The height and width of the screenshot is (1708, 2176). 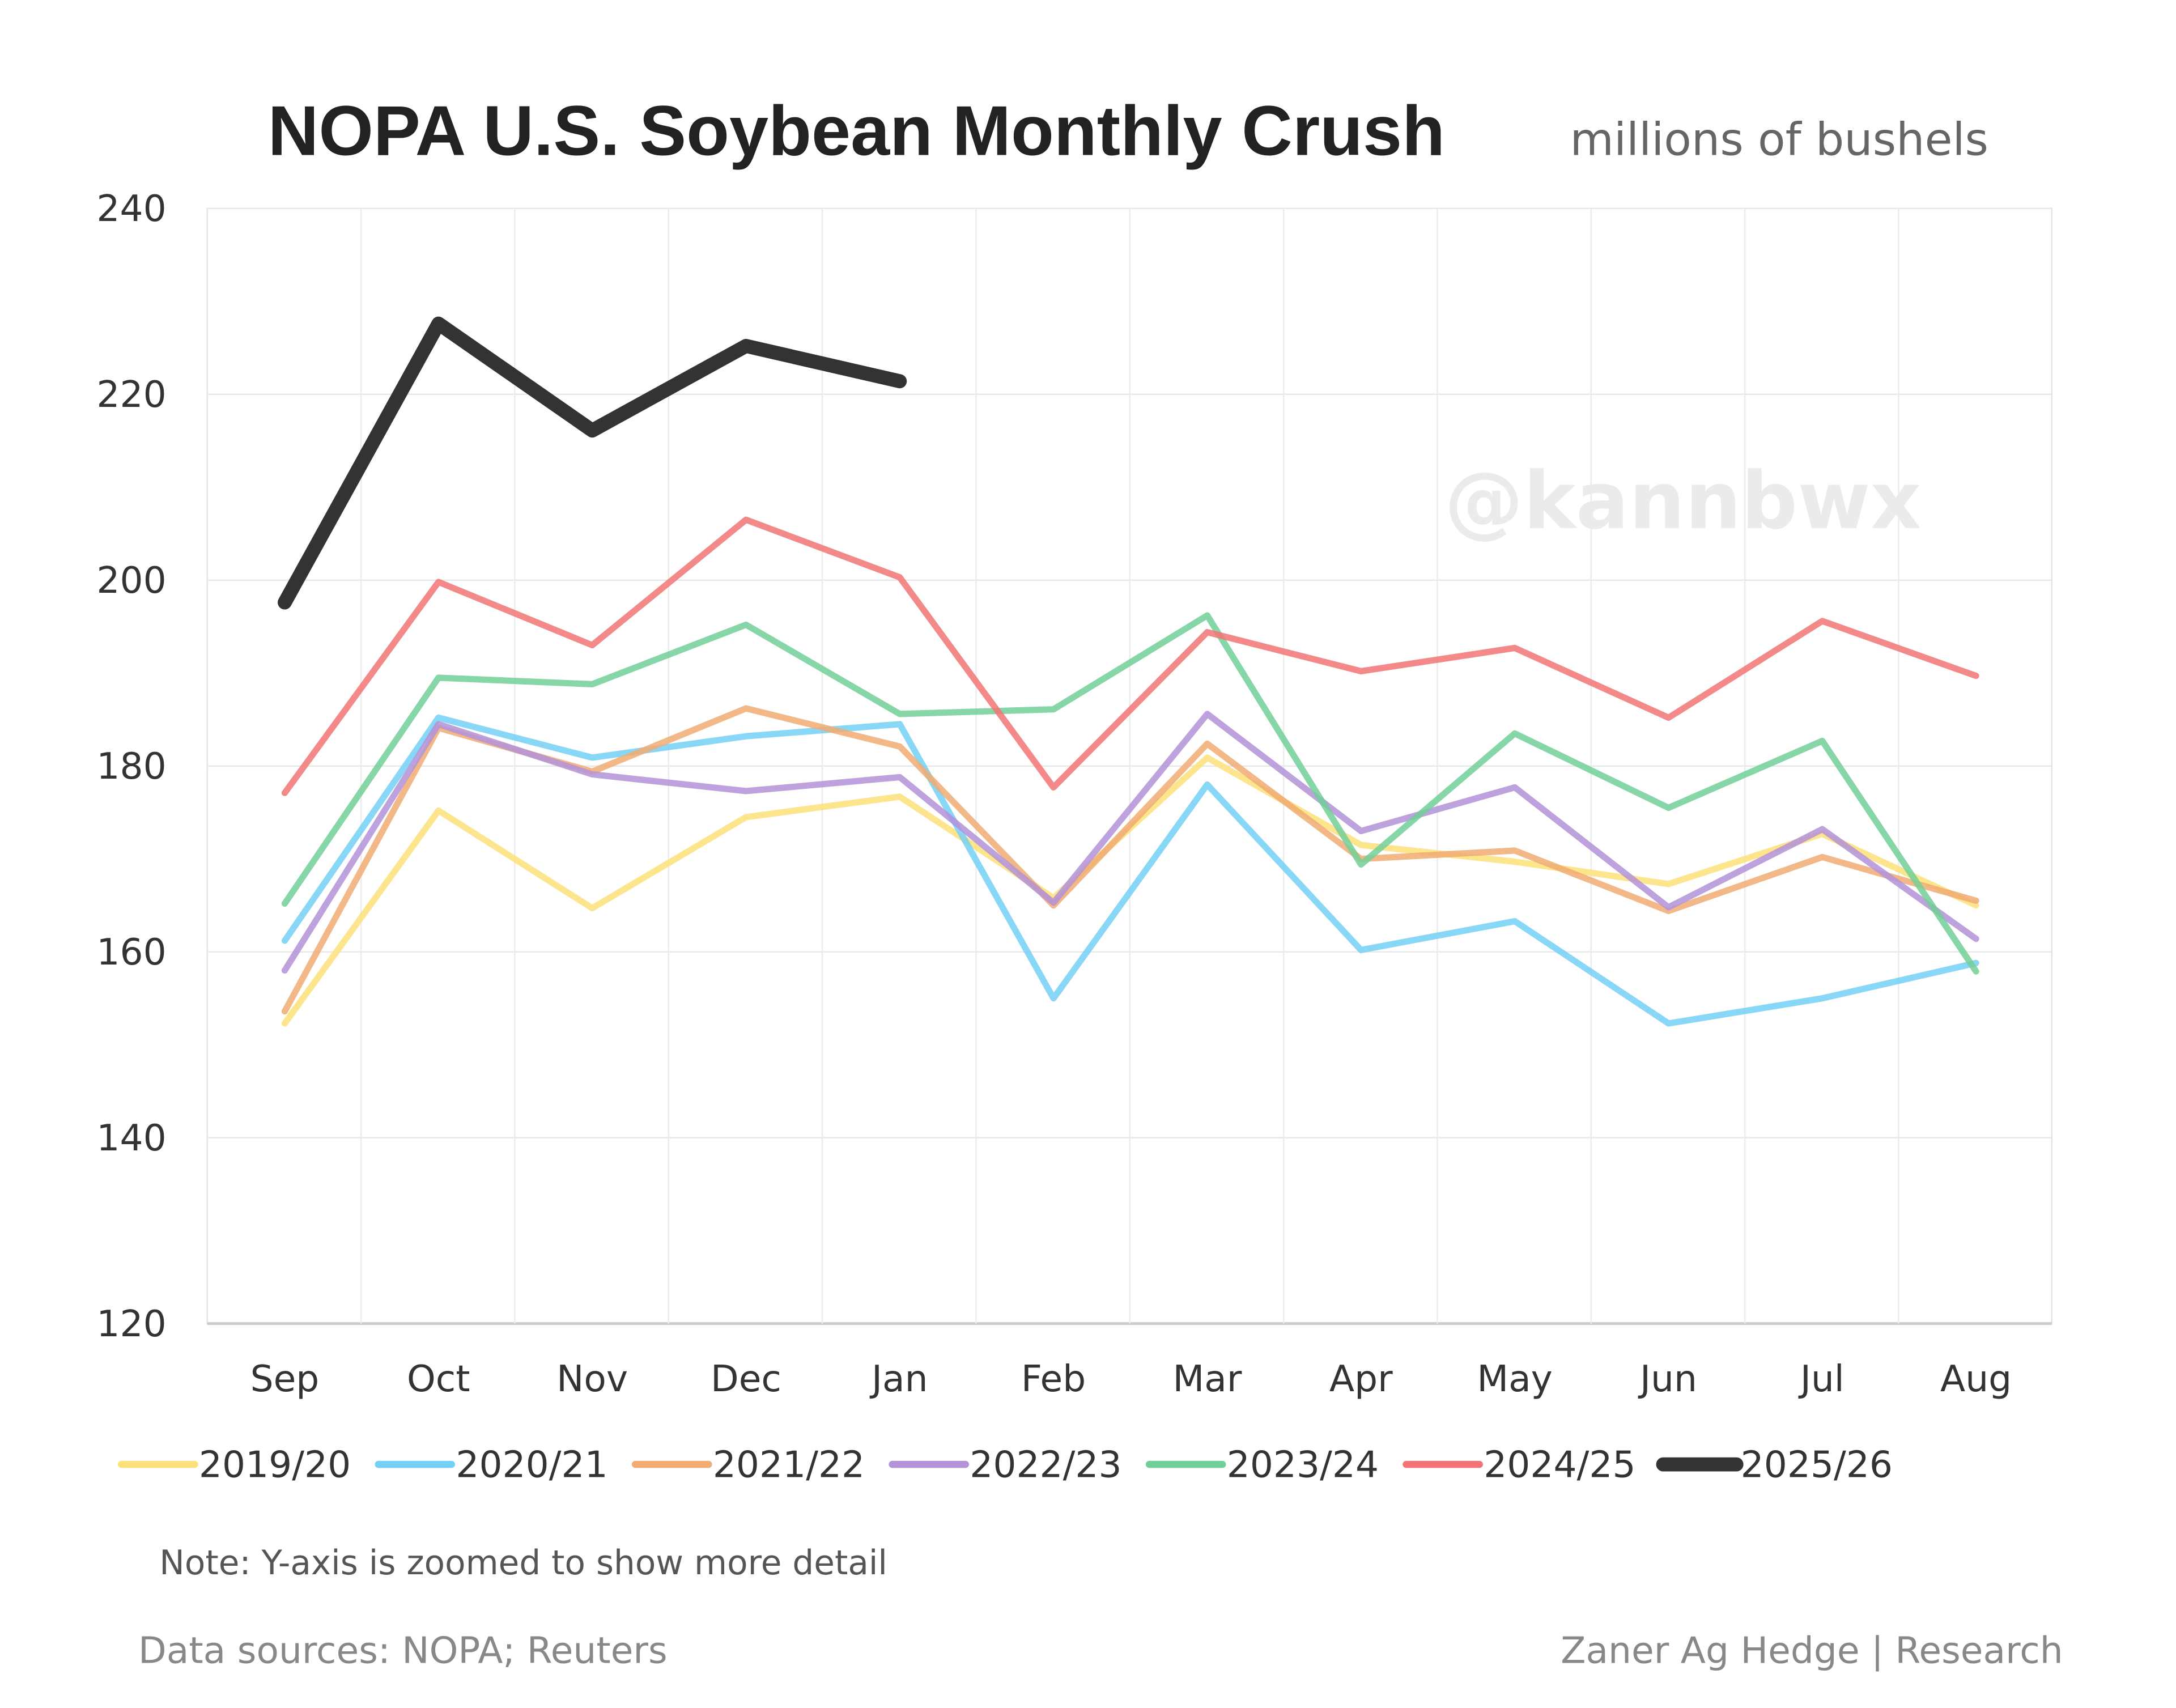 I want to click on x-tick-label: Jun, so click(x=1667, y=1379).